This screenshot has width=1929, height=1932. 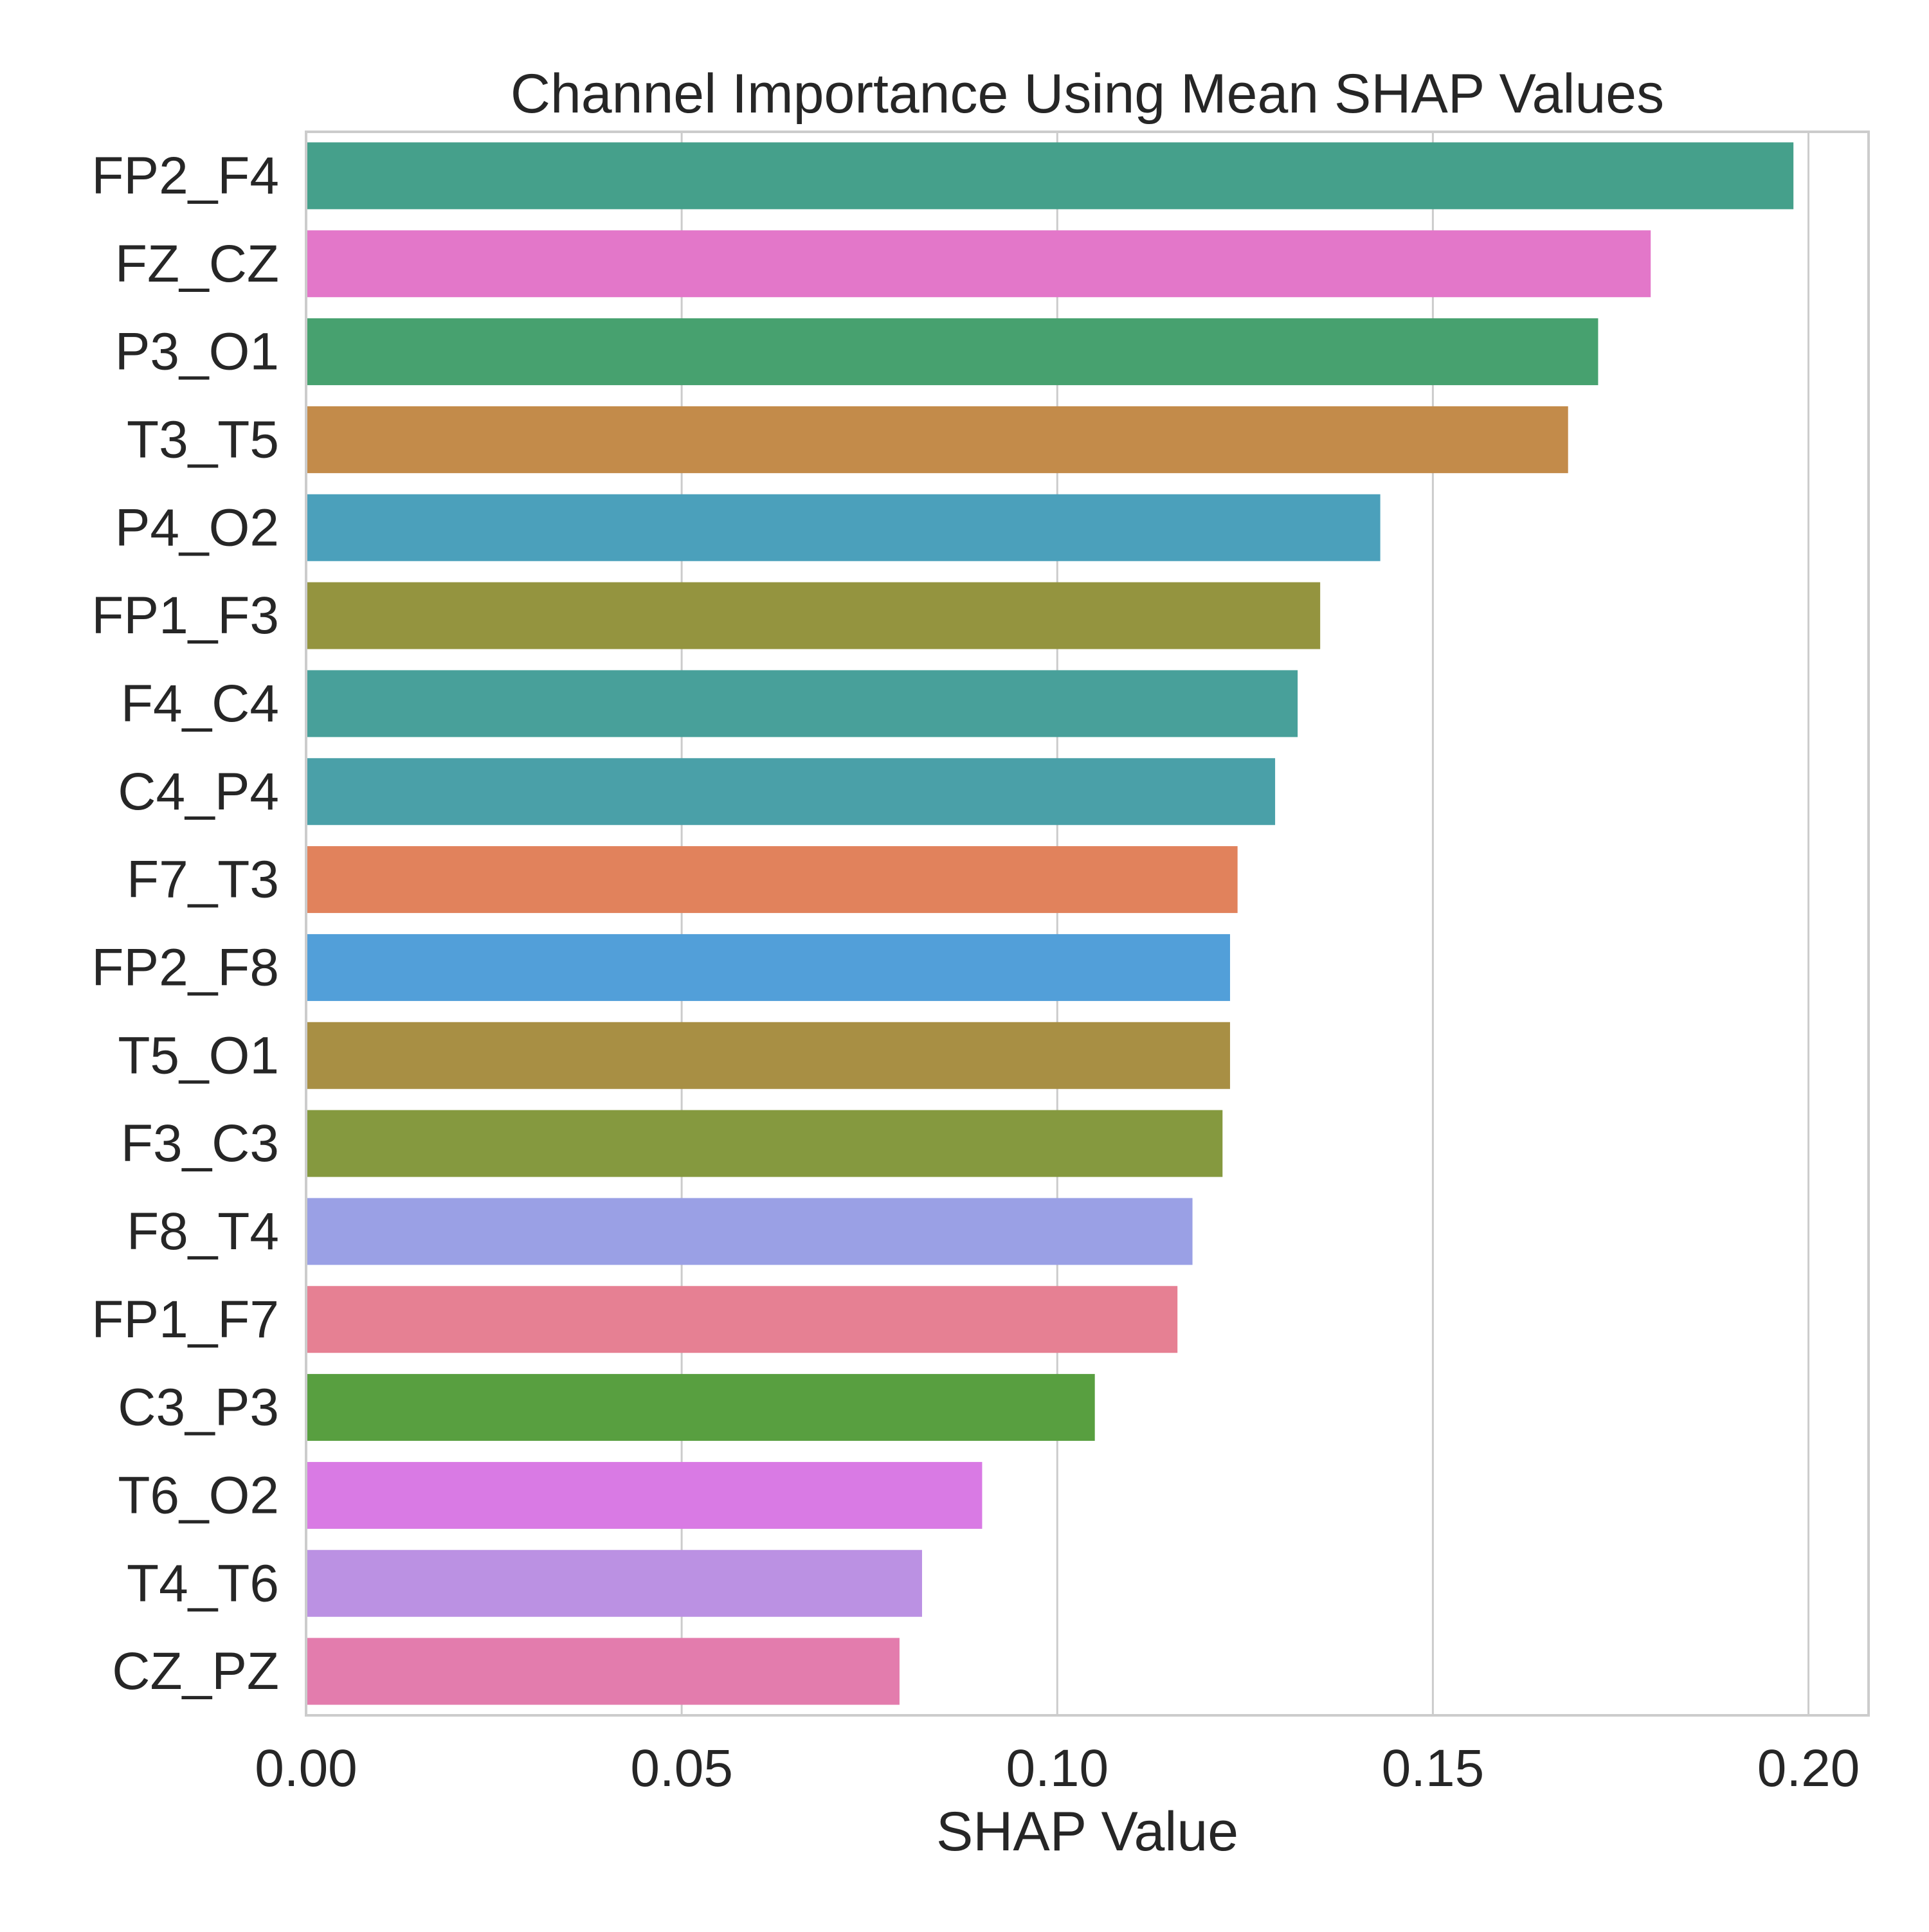 I want to click on y-tick-label: CZ_PZ, so click(x=195, y=1671).